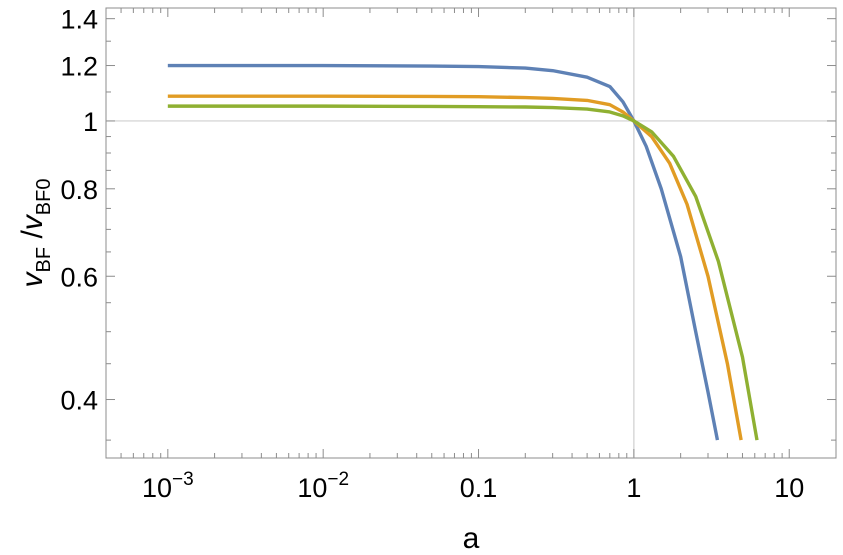 This screenshot has width=843, height=555. I want to click on x-tick-label: 0.1, so click(479, 488).